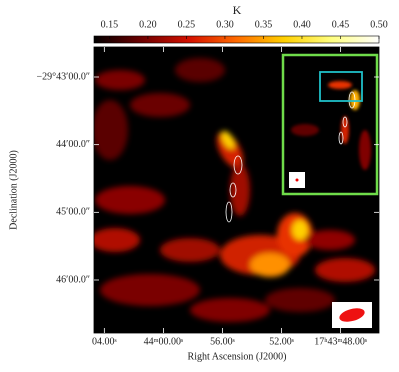 This screenshot has width=399, height=372. Describe the element at coordinates (148, 24) in the screenshot. I see `colorbar-tick-label: 0.20` at that location.